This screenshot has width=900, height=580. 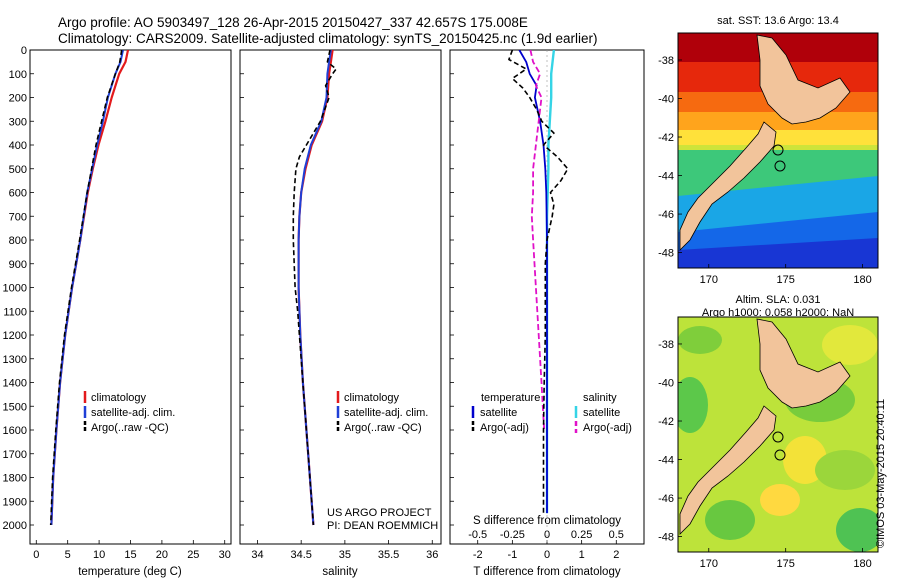 I want to click on depth-tick-label: 2000, so click(x=15, y=526).